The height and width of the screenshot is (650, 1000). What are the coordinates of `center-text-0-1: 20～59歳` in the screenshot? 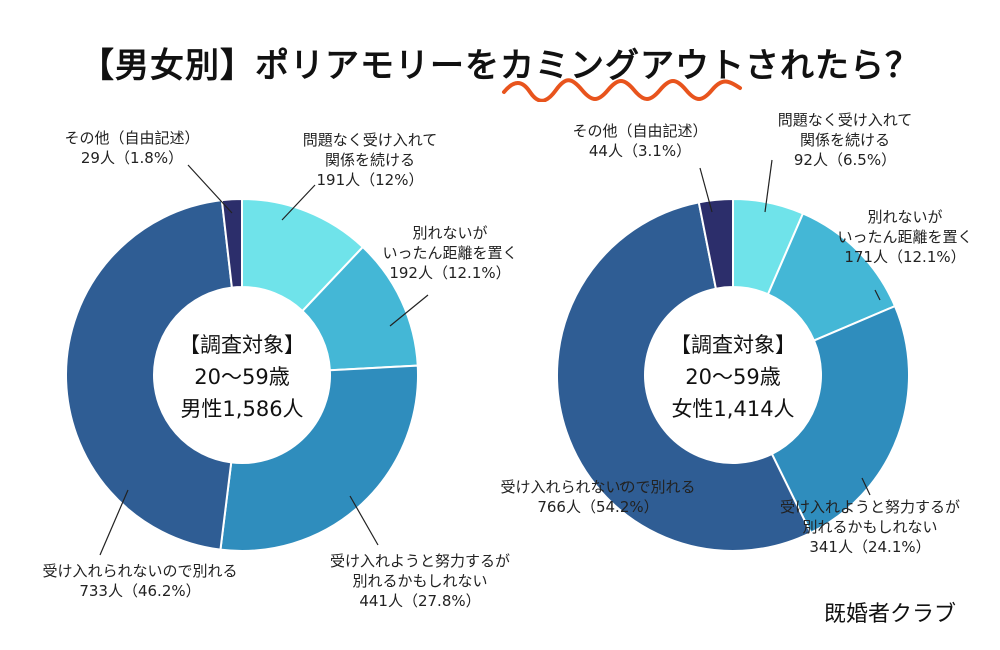 It's located at (241, 377).